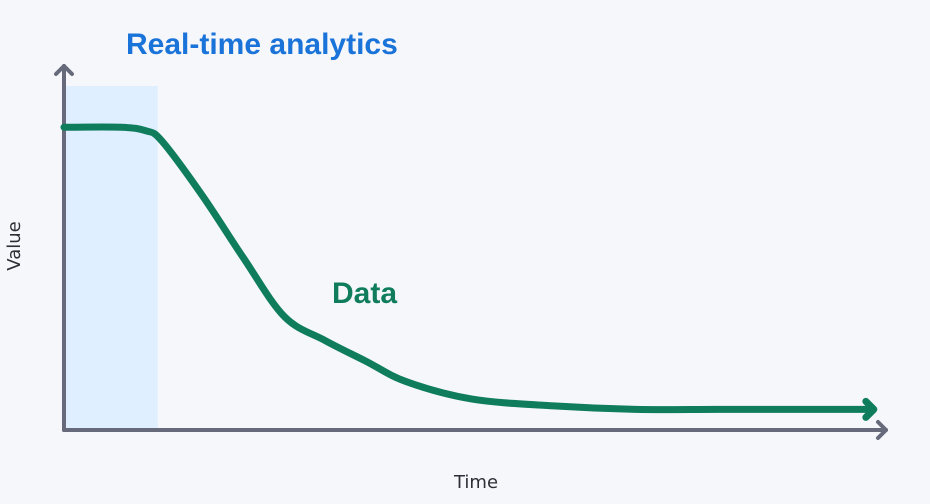 This screenshot has height=504, width=930. Describe the element at coordinates (14, 245) in the screenshot. I see `y-axis-label: Value` at that location.